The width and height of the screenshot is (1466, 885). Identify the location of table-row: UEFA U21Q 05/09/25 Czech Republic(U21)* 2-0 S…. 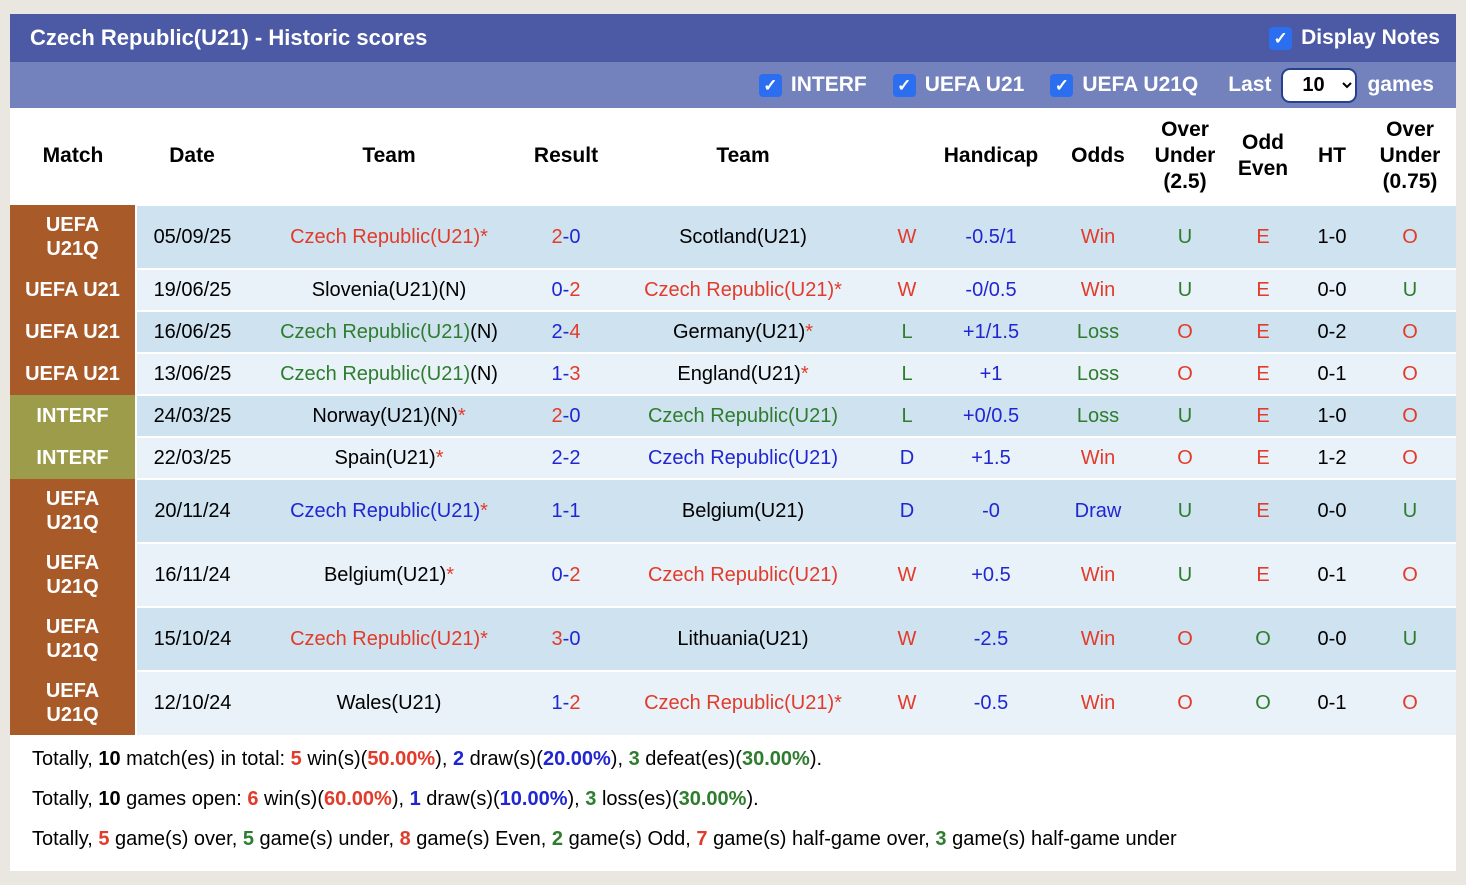
(733, 236).